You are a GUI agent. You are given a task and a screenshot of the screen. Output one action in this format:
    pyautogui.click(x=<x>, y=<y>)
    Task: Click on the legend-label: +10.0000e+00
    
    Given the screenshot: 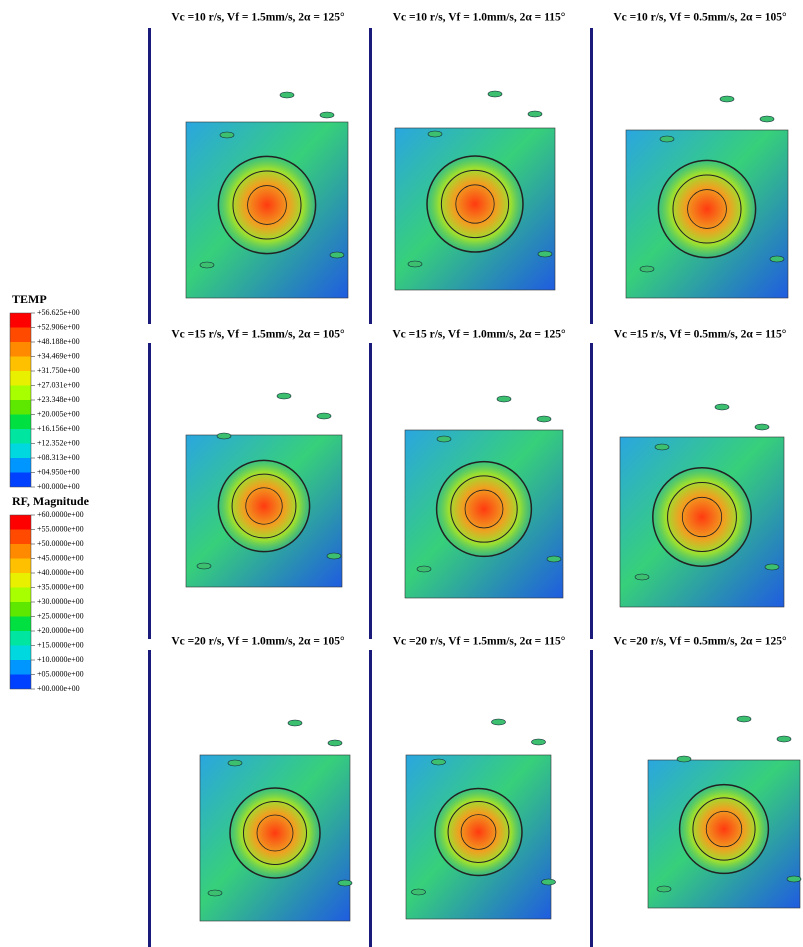 What is the action you would take?
    pyautogui.click(x=60, y=659)
    